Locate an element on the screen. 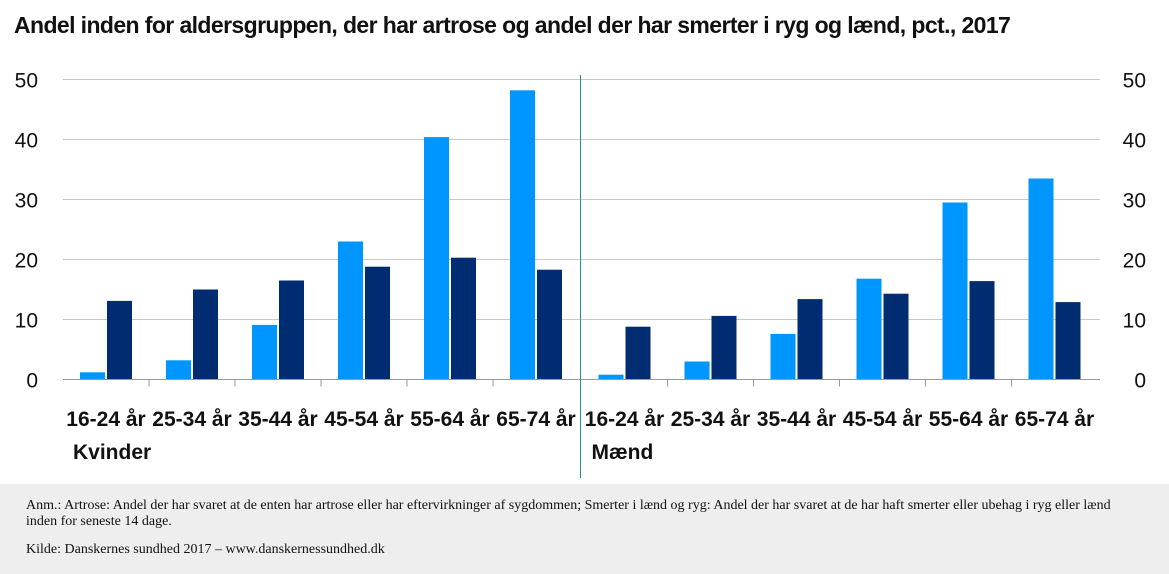  group-label: Kvinder is located at coordinates (112, 452).